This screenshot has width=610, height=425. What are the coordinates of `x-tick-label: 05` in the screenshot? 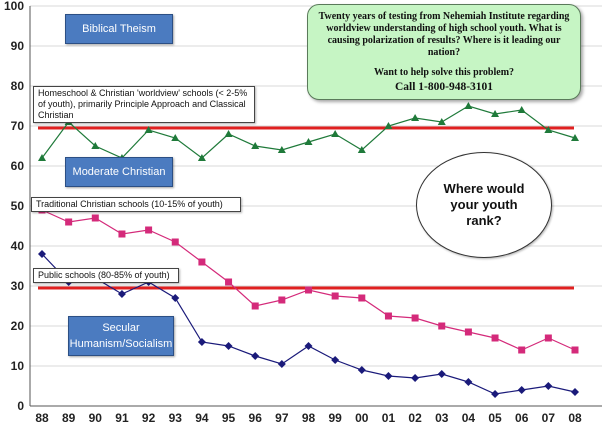 It's located at (495, 418).